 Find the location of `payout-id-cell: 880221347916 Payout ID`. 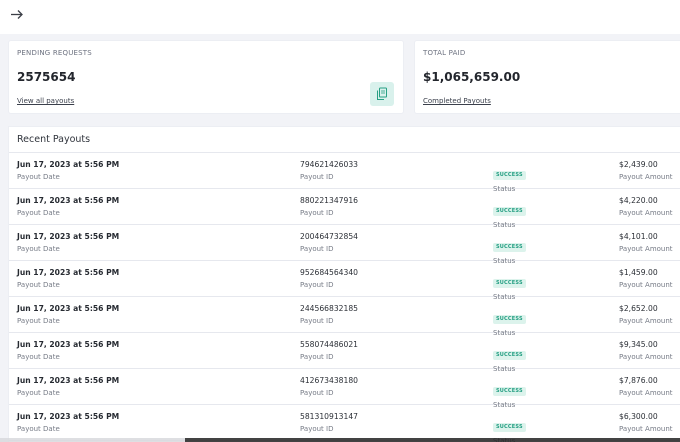

payout-id-cell: 880221347916 Payout ID is located at coordinates (329, 206).